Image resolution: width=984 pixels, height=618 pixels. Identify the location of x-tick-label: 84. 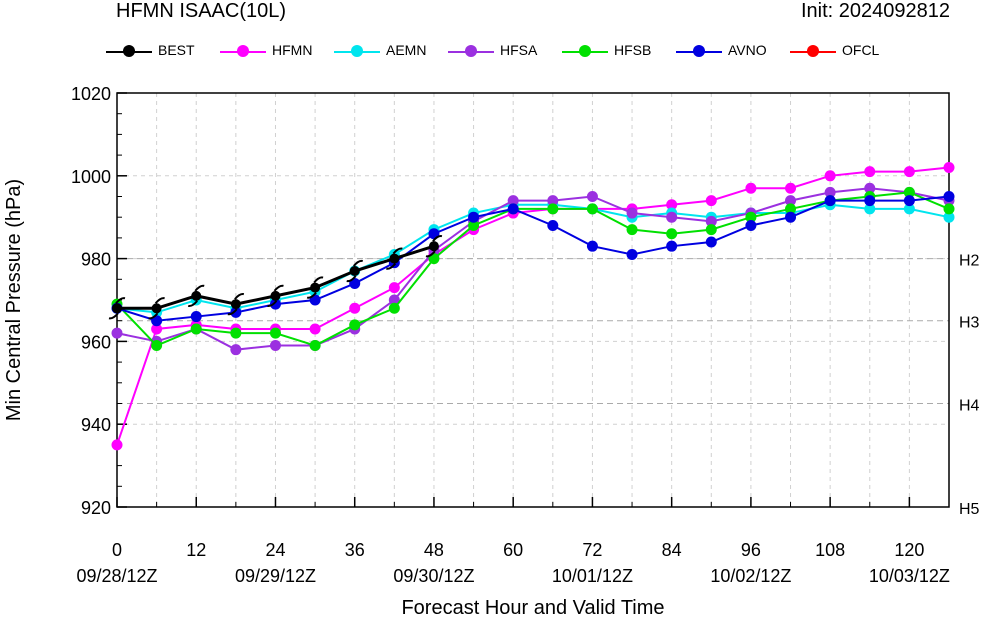
(672, 550).